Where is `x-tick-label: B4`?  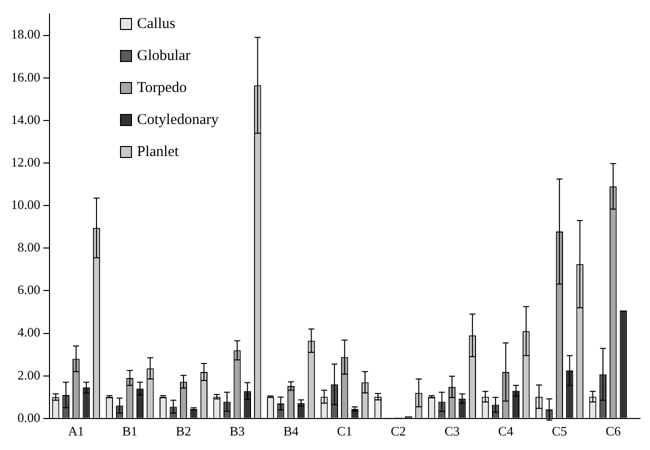
x-tick-label: B4 is located at coordinates (291, 431).